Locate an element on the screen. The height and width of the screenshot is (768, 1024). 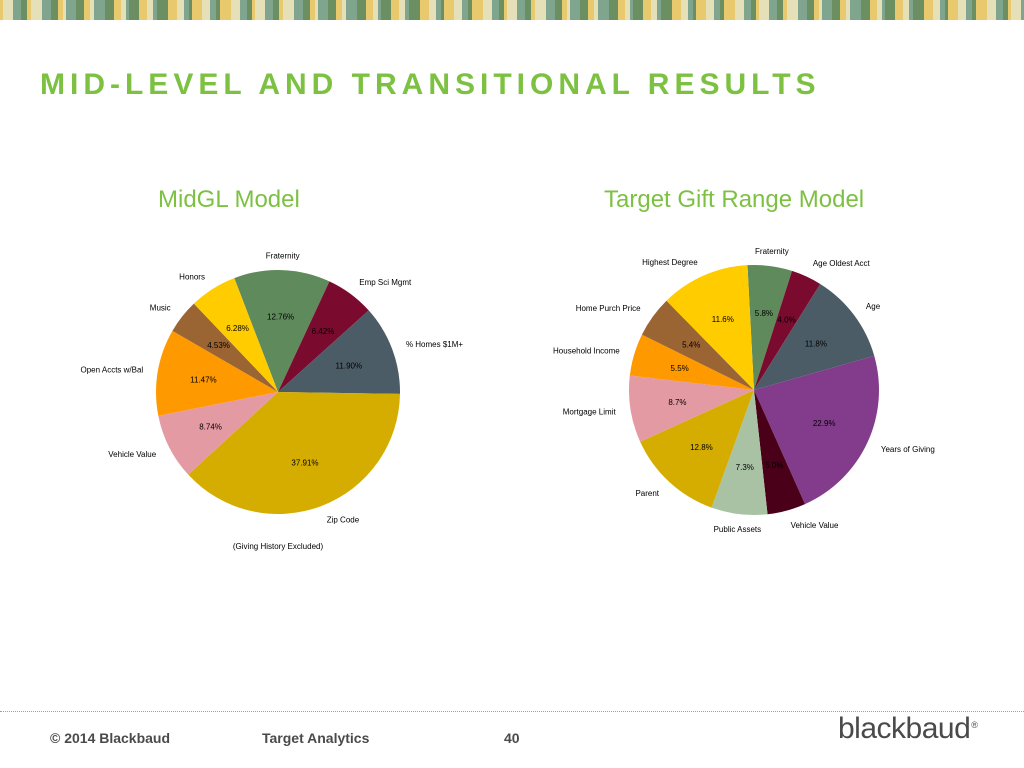
slice-category-label: Household Income is located at coordinates (586, 350).